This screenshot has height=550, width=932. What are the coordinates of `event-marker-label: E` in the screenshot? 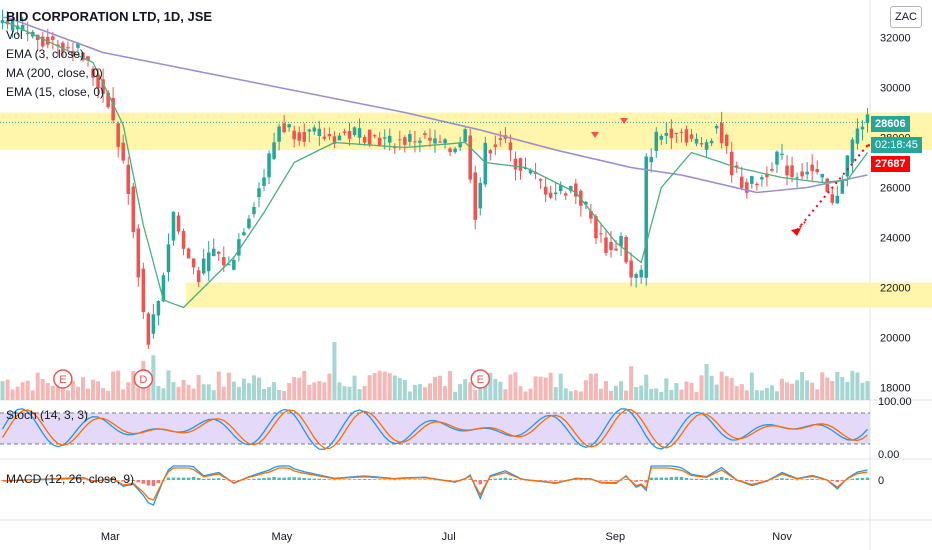 It's located at (480, 380).